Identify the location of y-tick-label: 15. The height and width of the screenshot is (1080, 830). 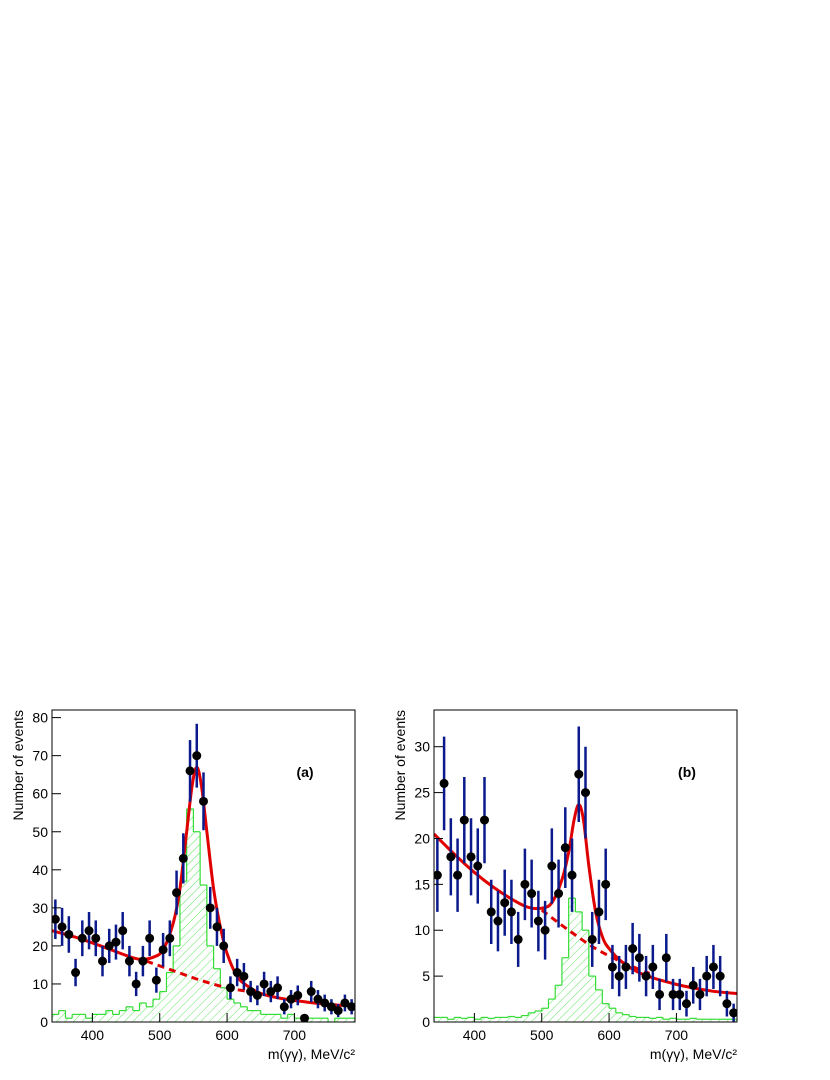
(422, 884).